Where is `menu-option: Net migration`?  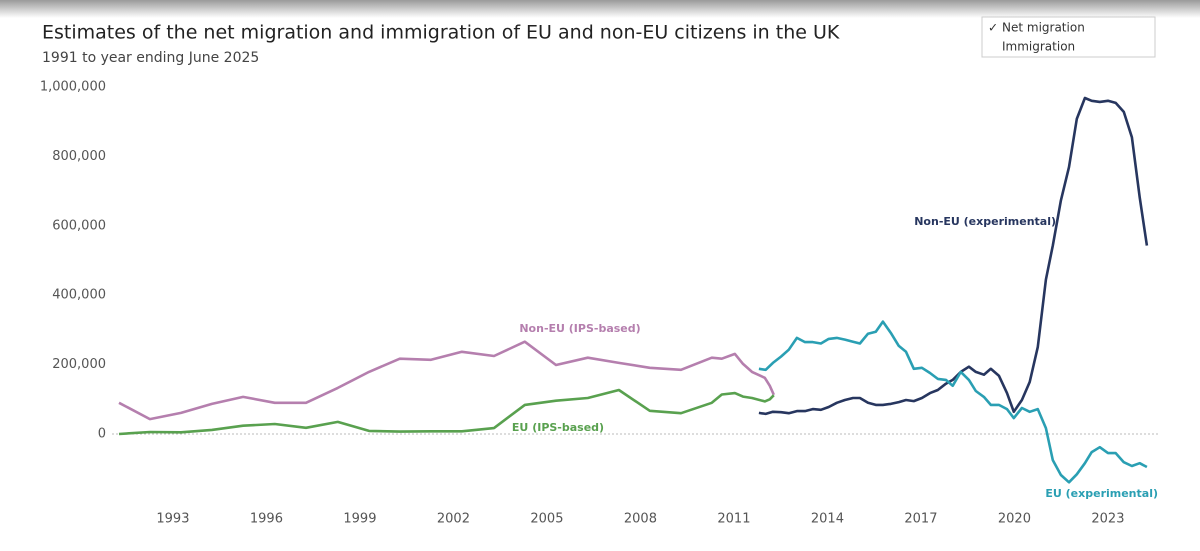
menu-option: Net migration is located at coordinates (1043, 28).